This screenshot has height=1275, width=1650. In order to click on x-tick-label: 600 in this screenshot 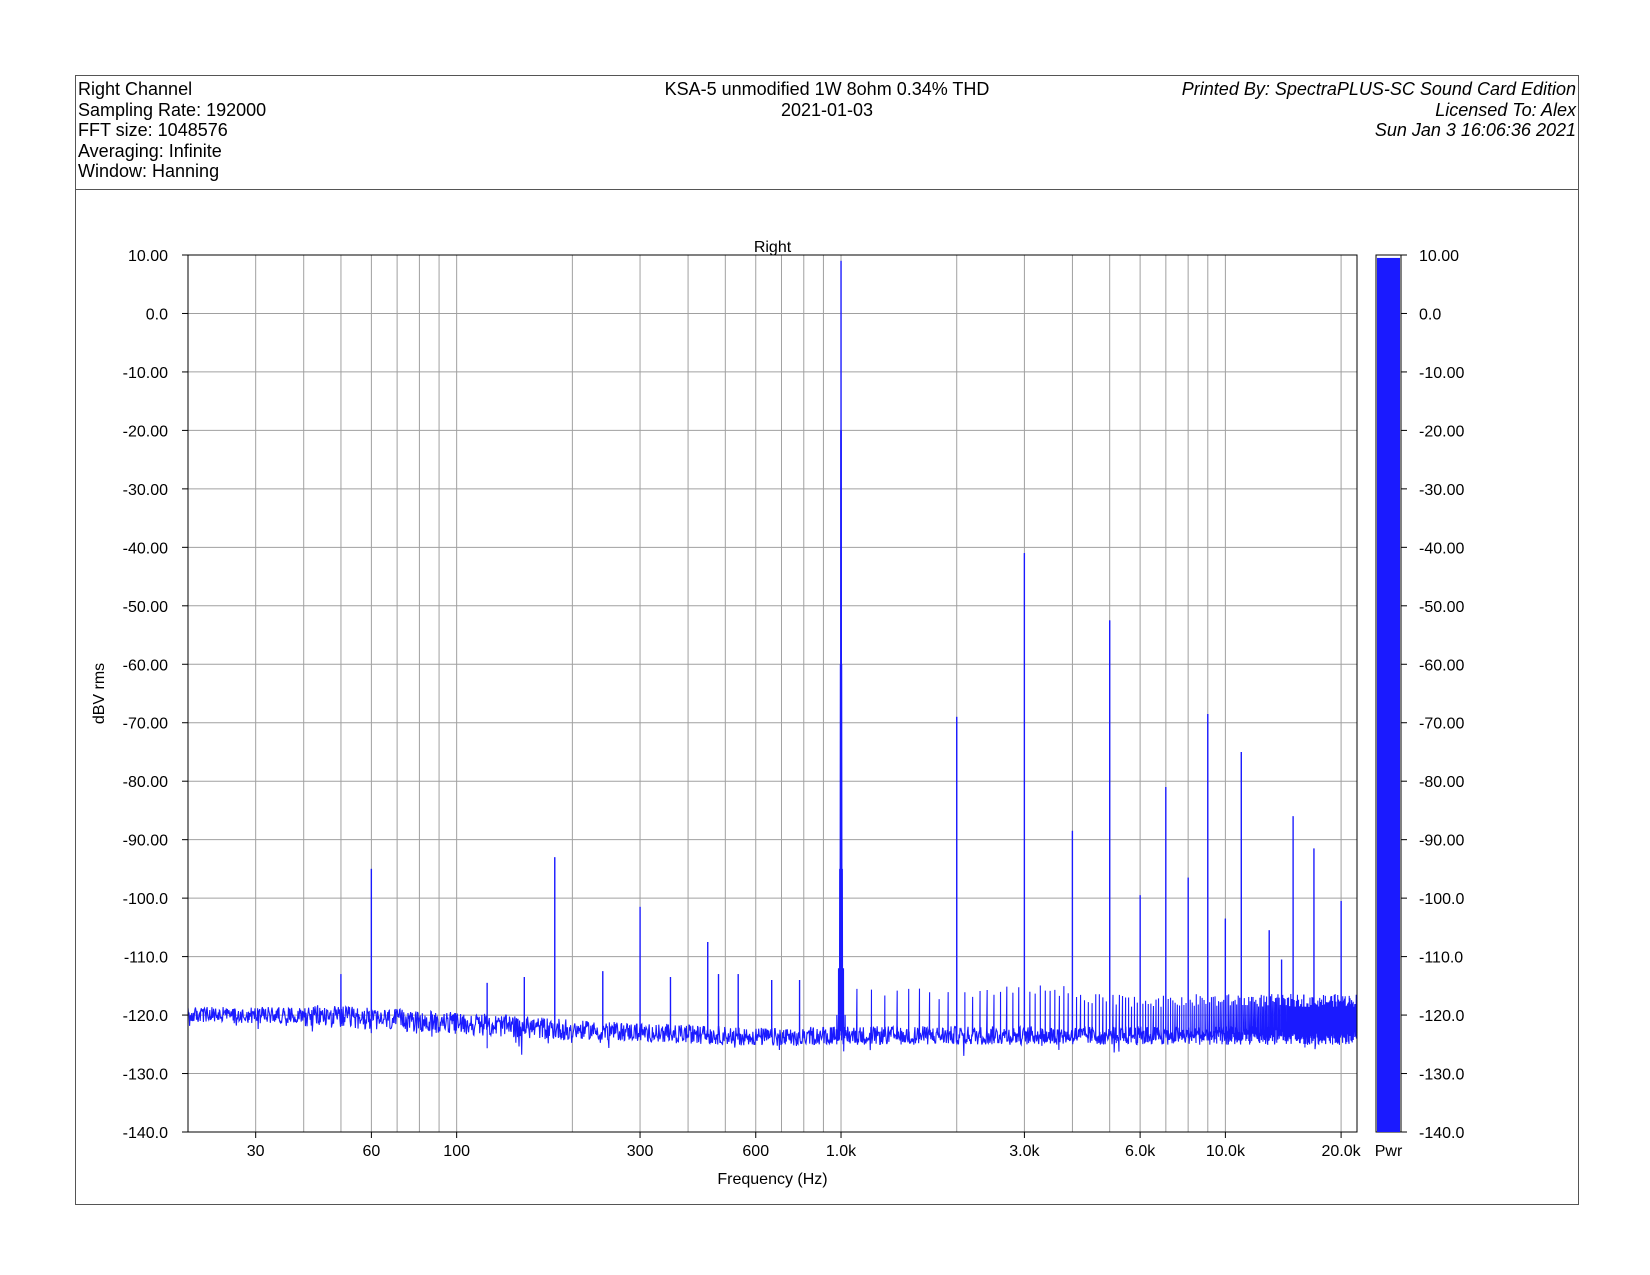, I will do `click(755, 1151)`.